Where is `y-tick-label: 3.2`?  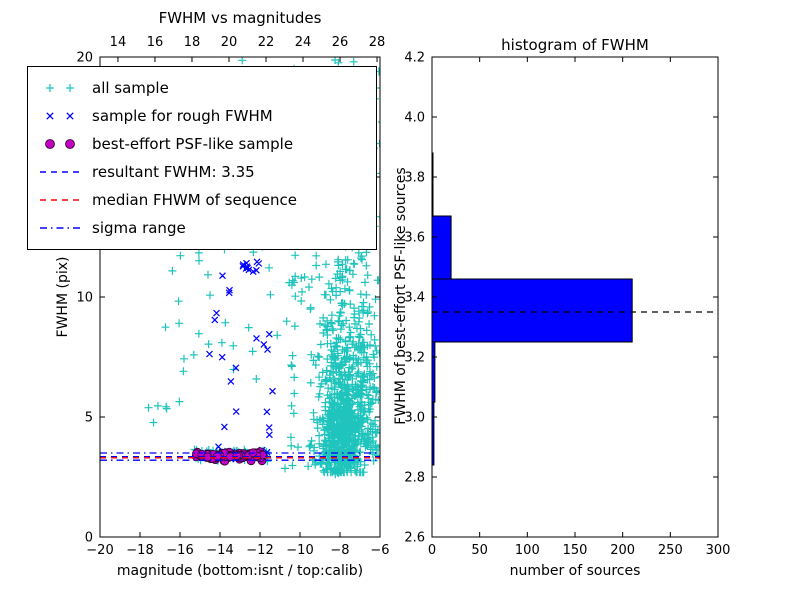 y-tick-label: 3.2 is located at coordinates (414, 358).